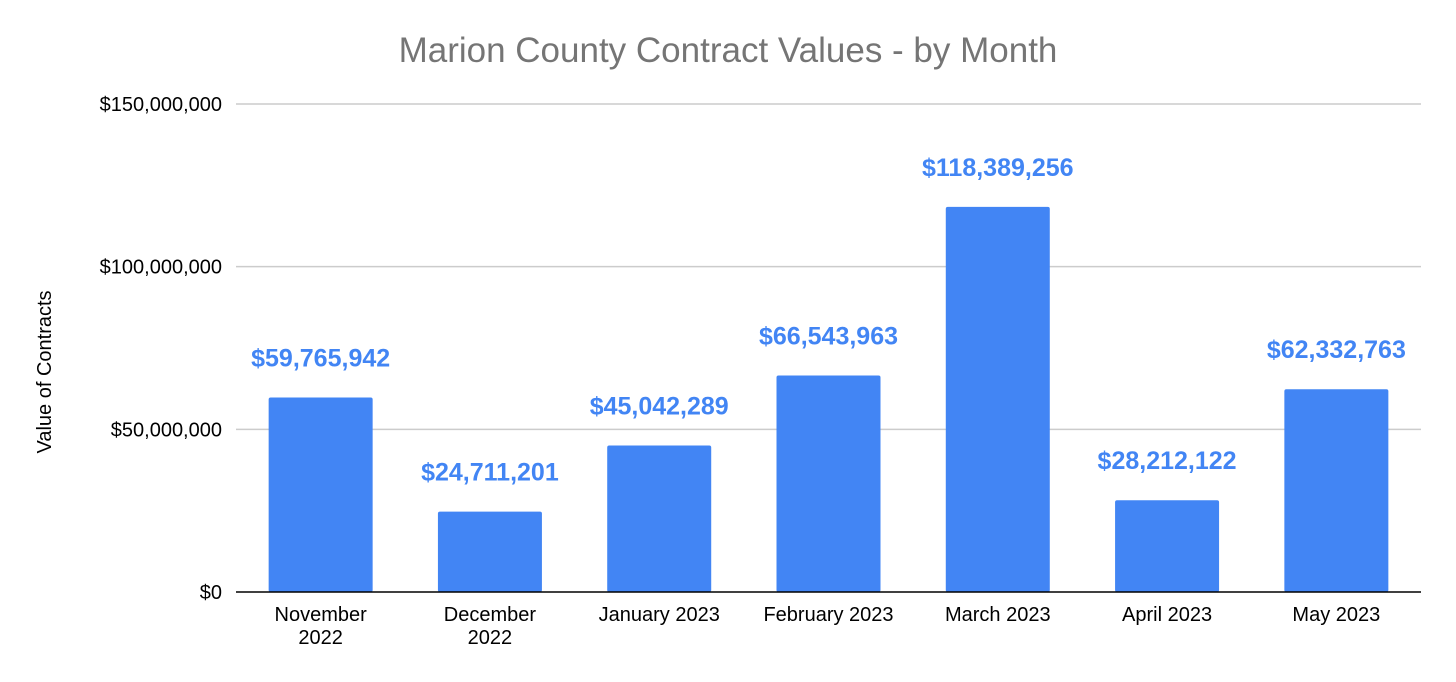 The height and width of the screenshot is (682, 1456). Describe the element at coordinates (490, 473) in the screenshot. I see `data-label: $24,711,201` at that location.